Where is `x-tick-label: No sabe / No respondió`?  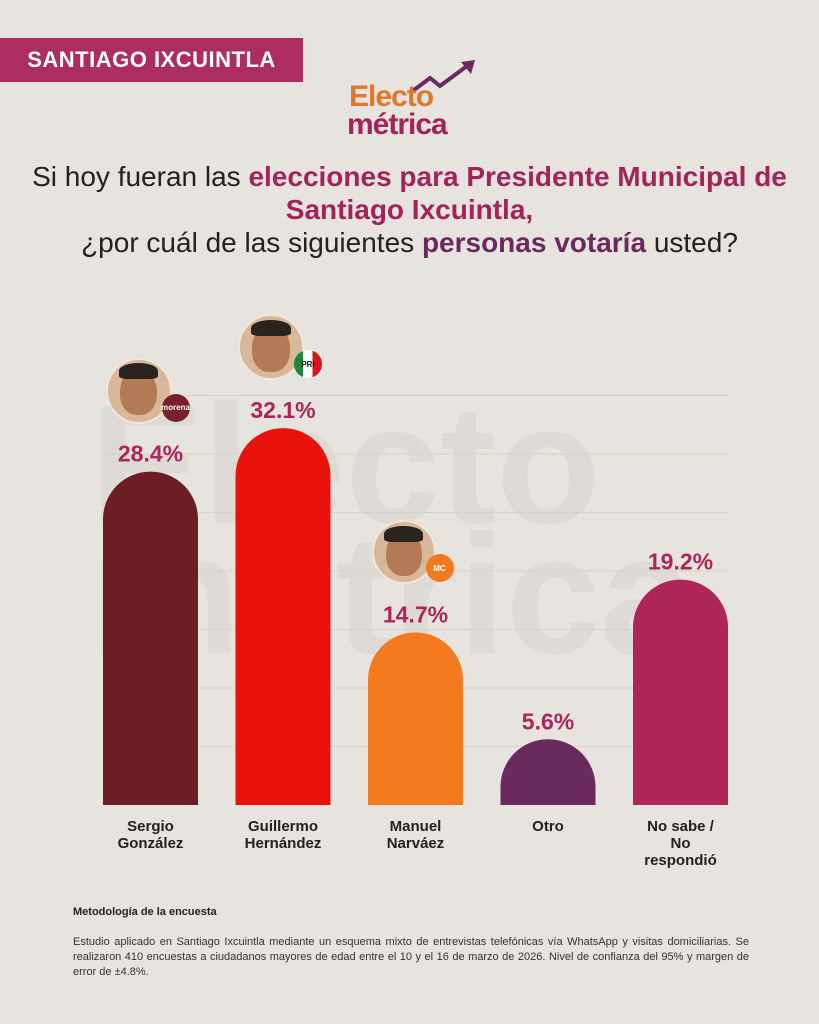
x-tick-label: No sabe / No respondió is located at coordinates (680, 843).